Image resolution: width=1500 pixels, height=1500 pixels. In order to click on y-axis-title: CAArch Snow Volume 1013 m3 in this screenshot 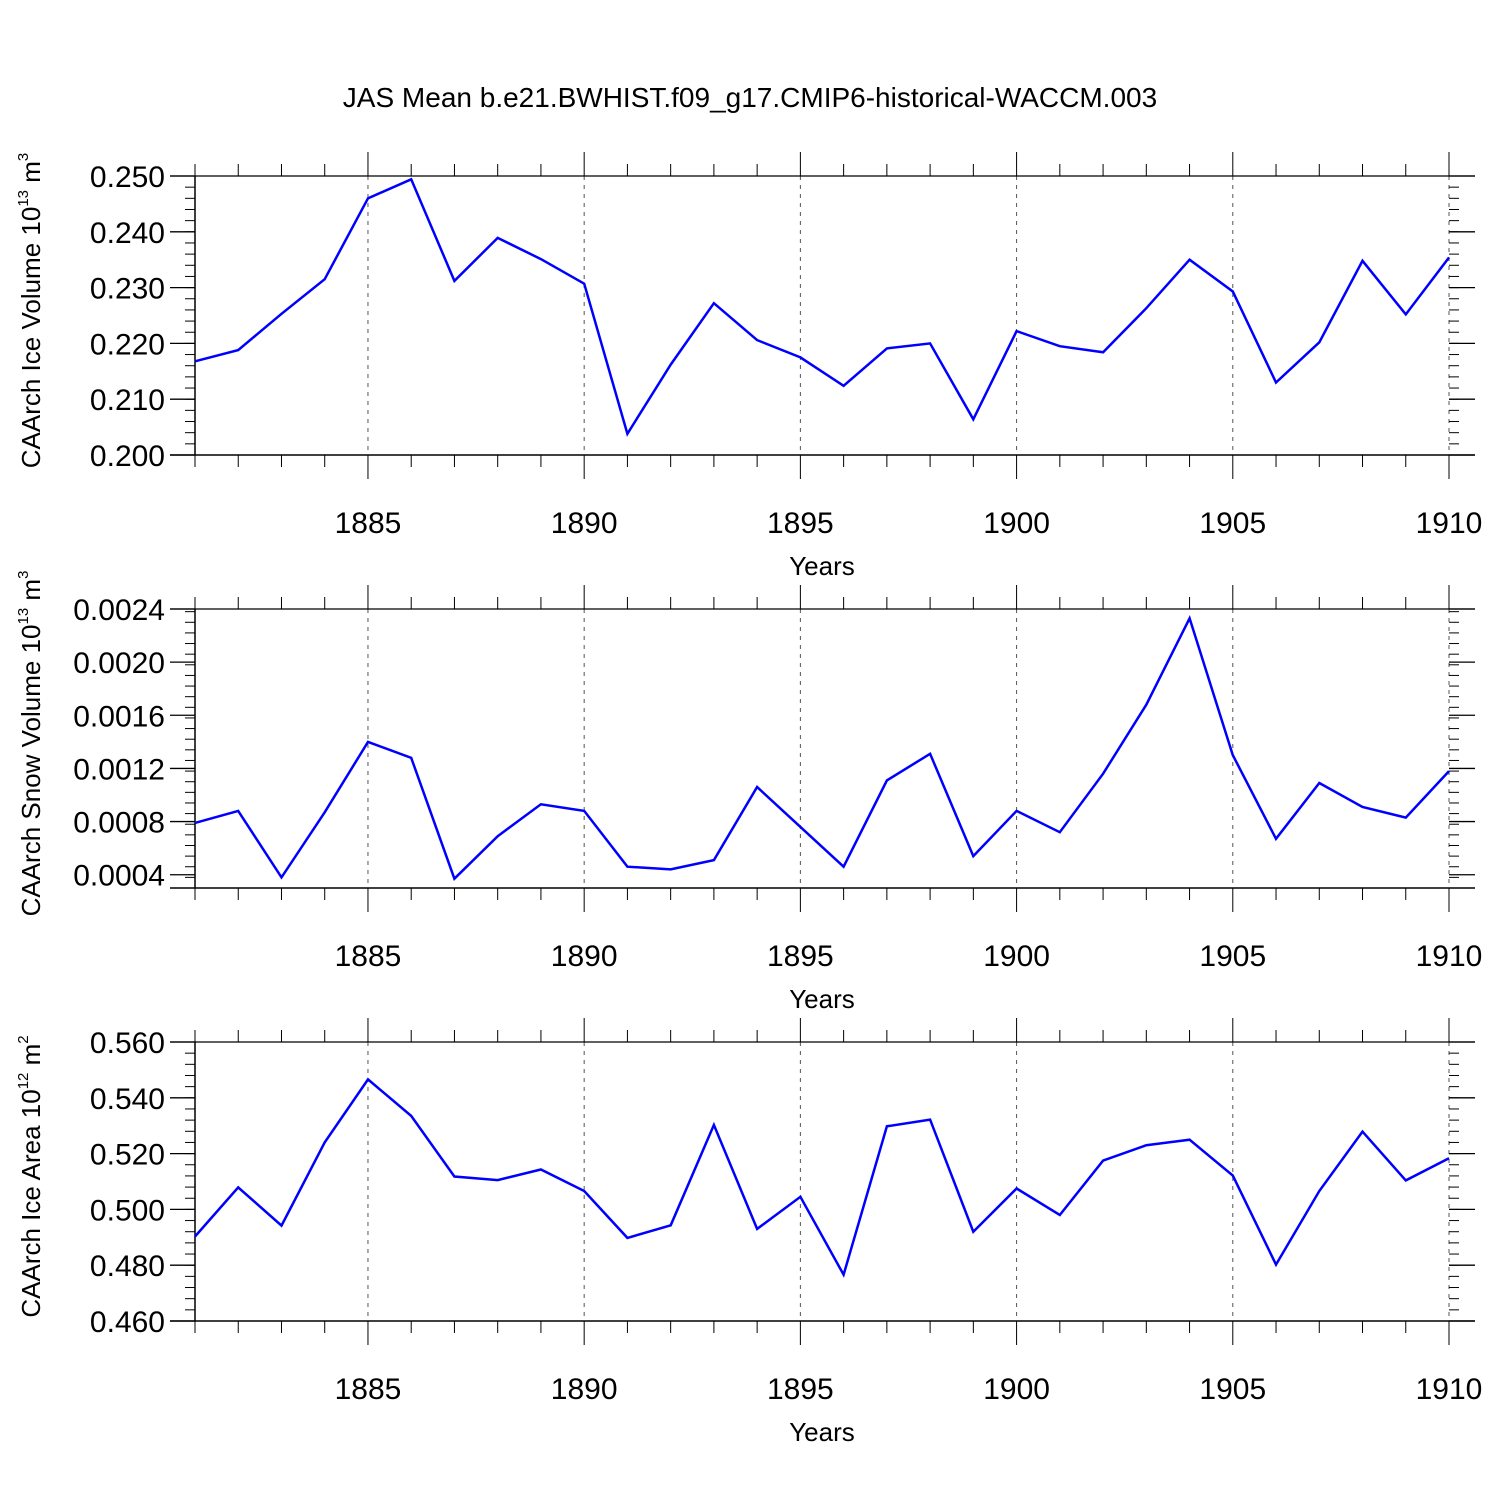, I will do `click(30, 744)`.